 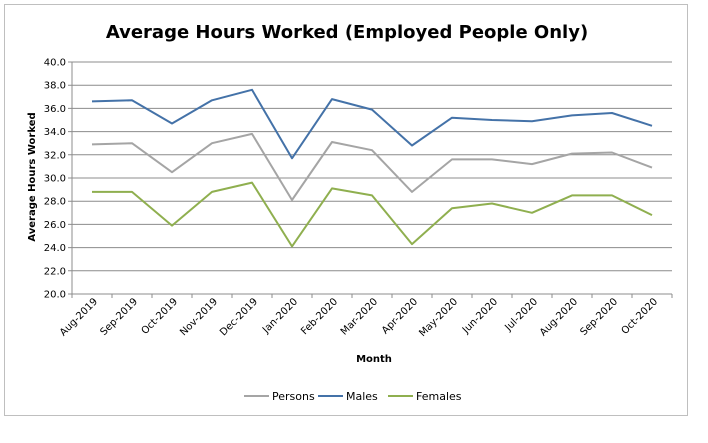 I want to click on y-tick-label: 30.0, so click(x=55, y=179).